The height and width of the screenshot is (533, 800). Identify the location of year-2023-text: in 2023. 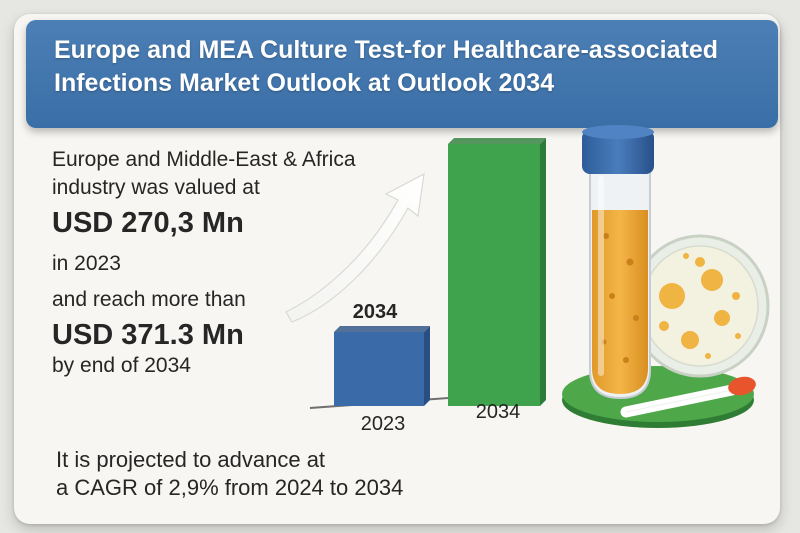
(86, 263).